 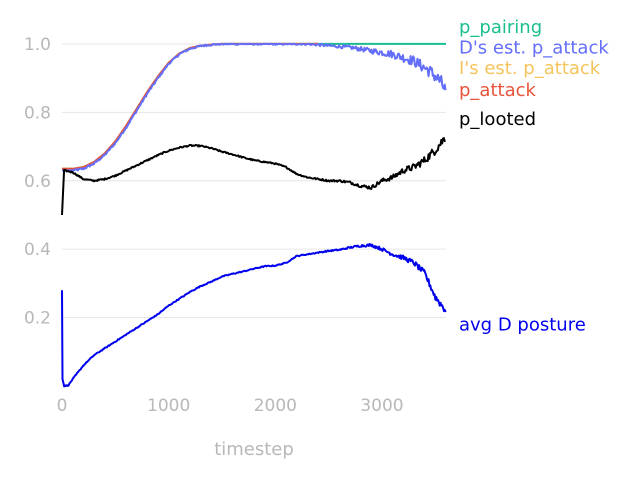 What do you see at coordinates (62, 406) in the screenshot?
I see `x-tick-label: 0` at bounding box center [62, 406].